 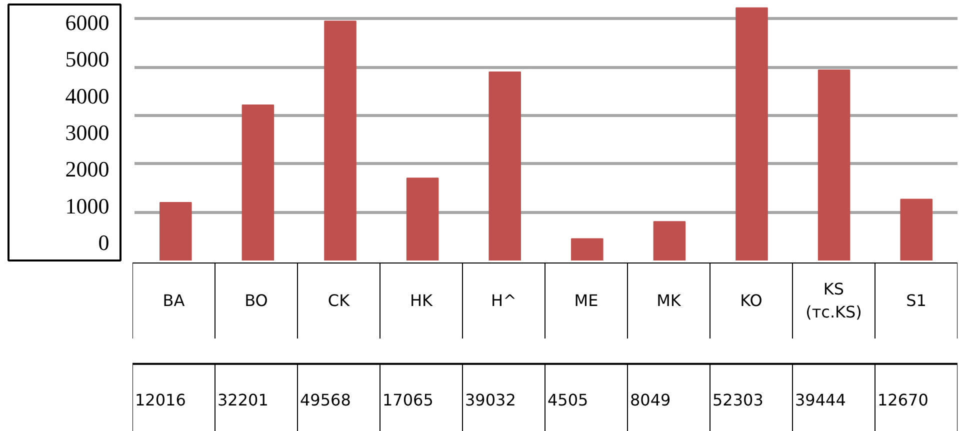 What do you see at coordinates (902, 400) in the screenshot?
I see `data-label: 12670` at bounding box center [902, 400].